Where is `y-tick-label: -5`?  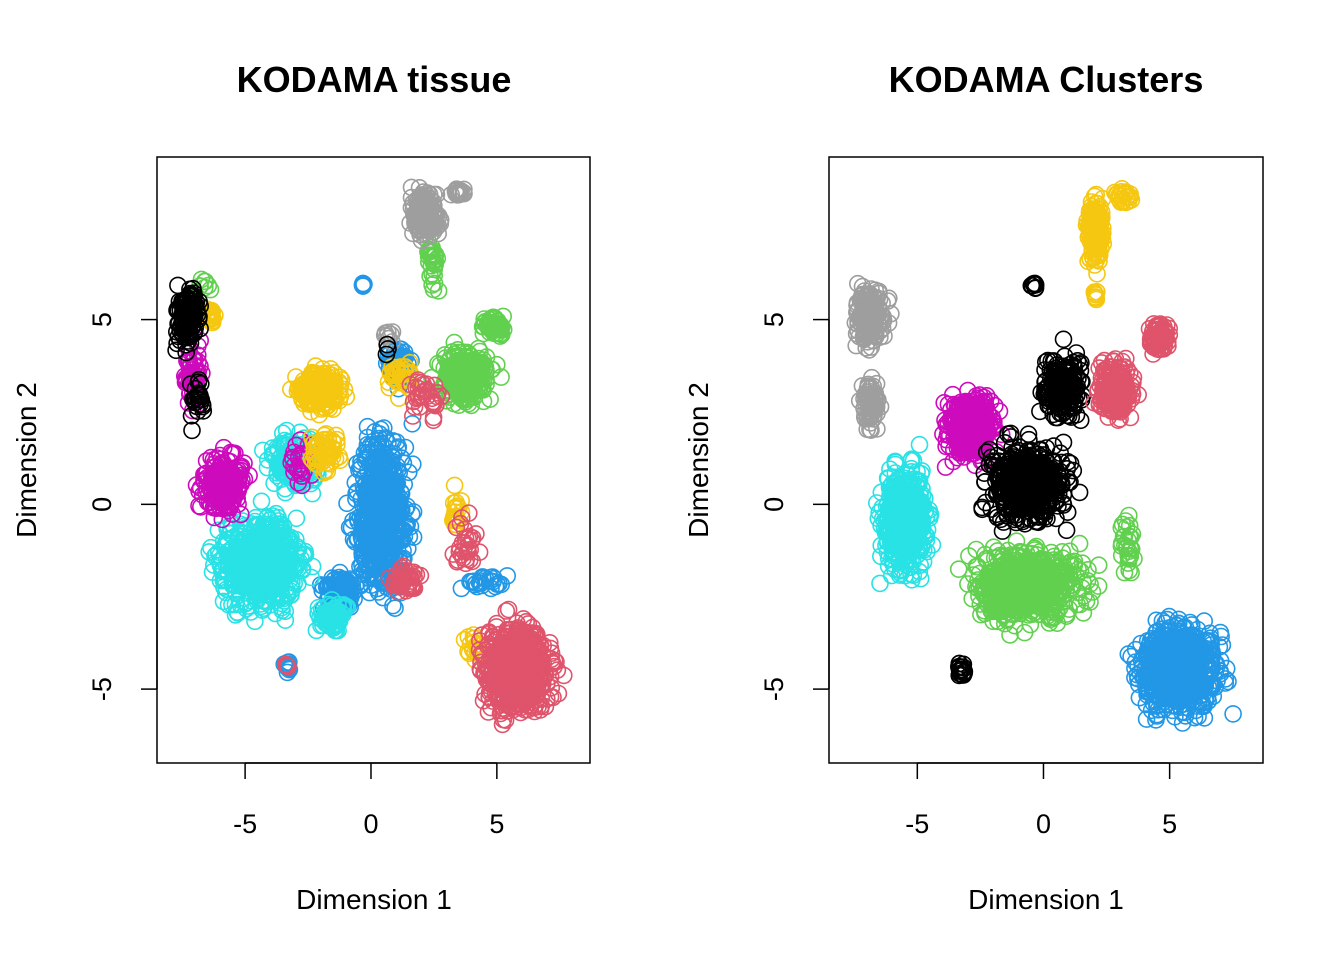
y-tick-label: -5 is located at coordinates (102, 689).